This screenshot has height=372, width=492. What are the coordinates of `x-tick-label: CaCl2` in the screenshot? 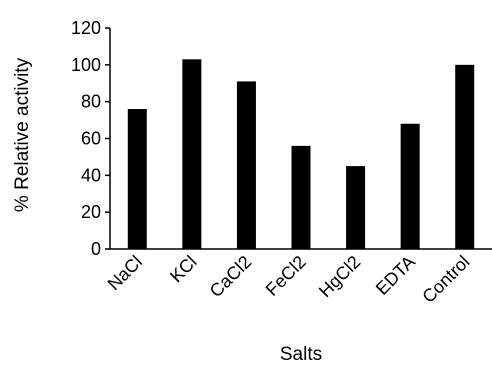 It's located at (231, 277).